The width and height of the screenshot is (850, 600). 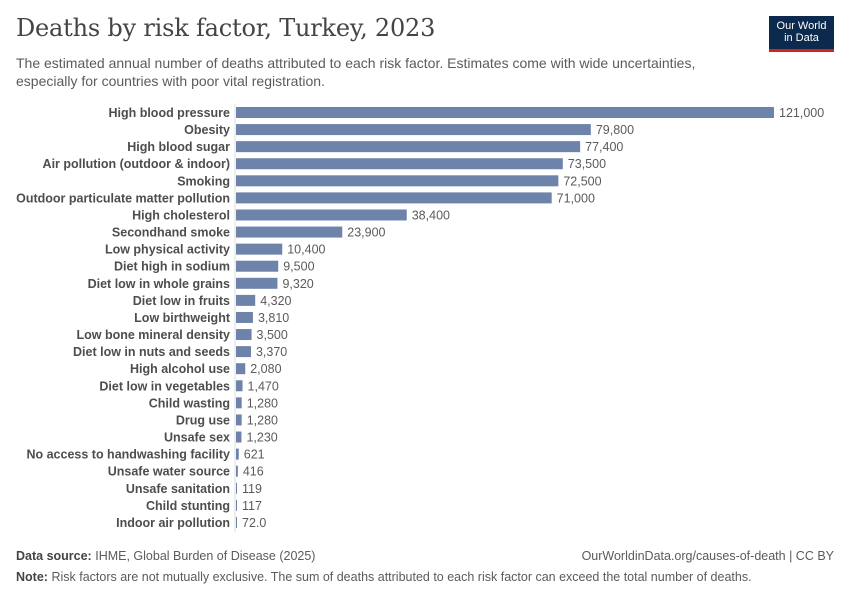 I want to click on bar-value-label: 23,900, so click(x=366, y=233).